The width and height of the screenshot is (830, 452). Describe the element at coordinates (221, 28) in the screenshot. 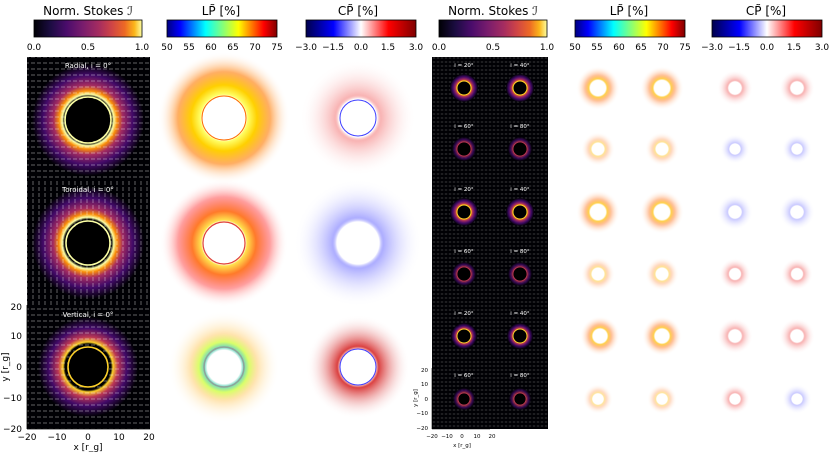

I see `colorbar-lp-left: LP̃ [%] 50 55 60 65 70 75` at that location.